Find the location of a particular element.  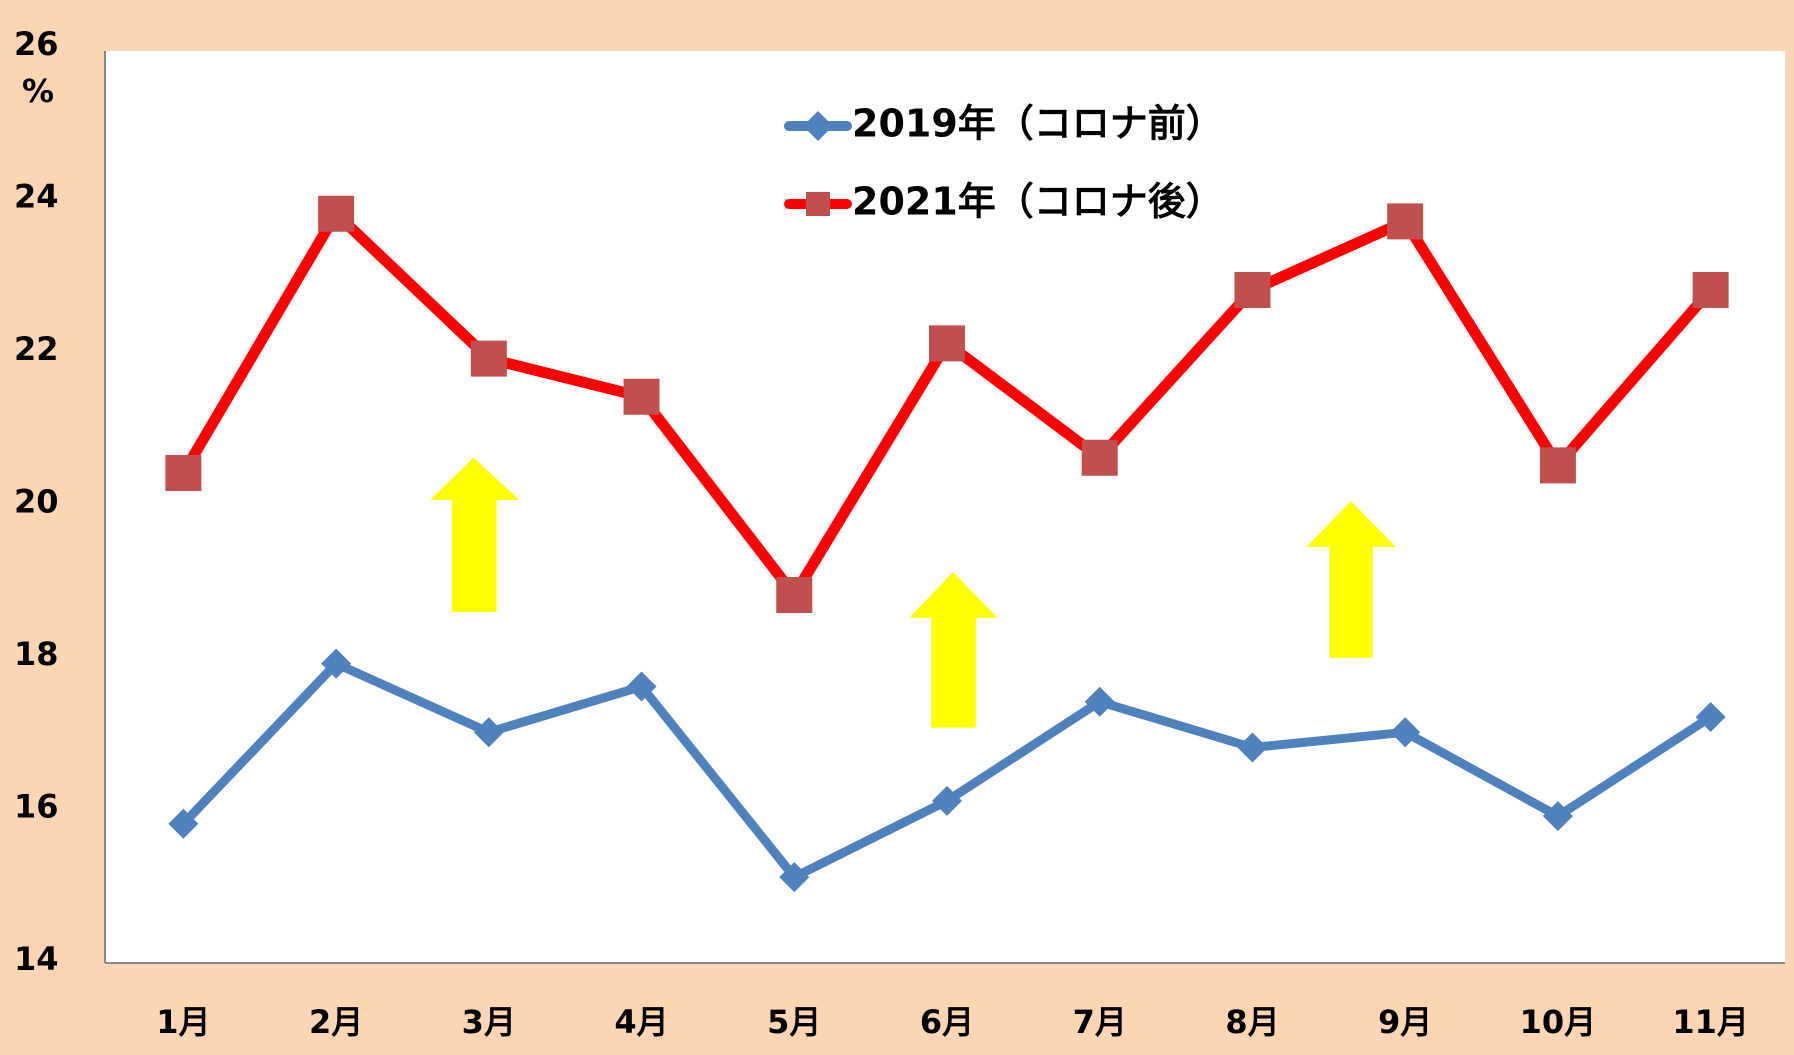

x-tick-label: 3月 is located at coordinates (489, 1022).